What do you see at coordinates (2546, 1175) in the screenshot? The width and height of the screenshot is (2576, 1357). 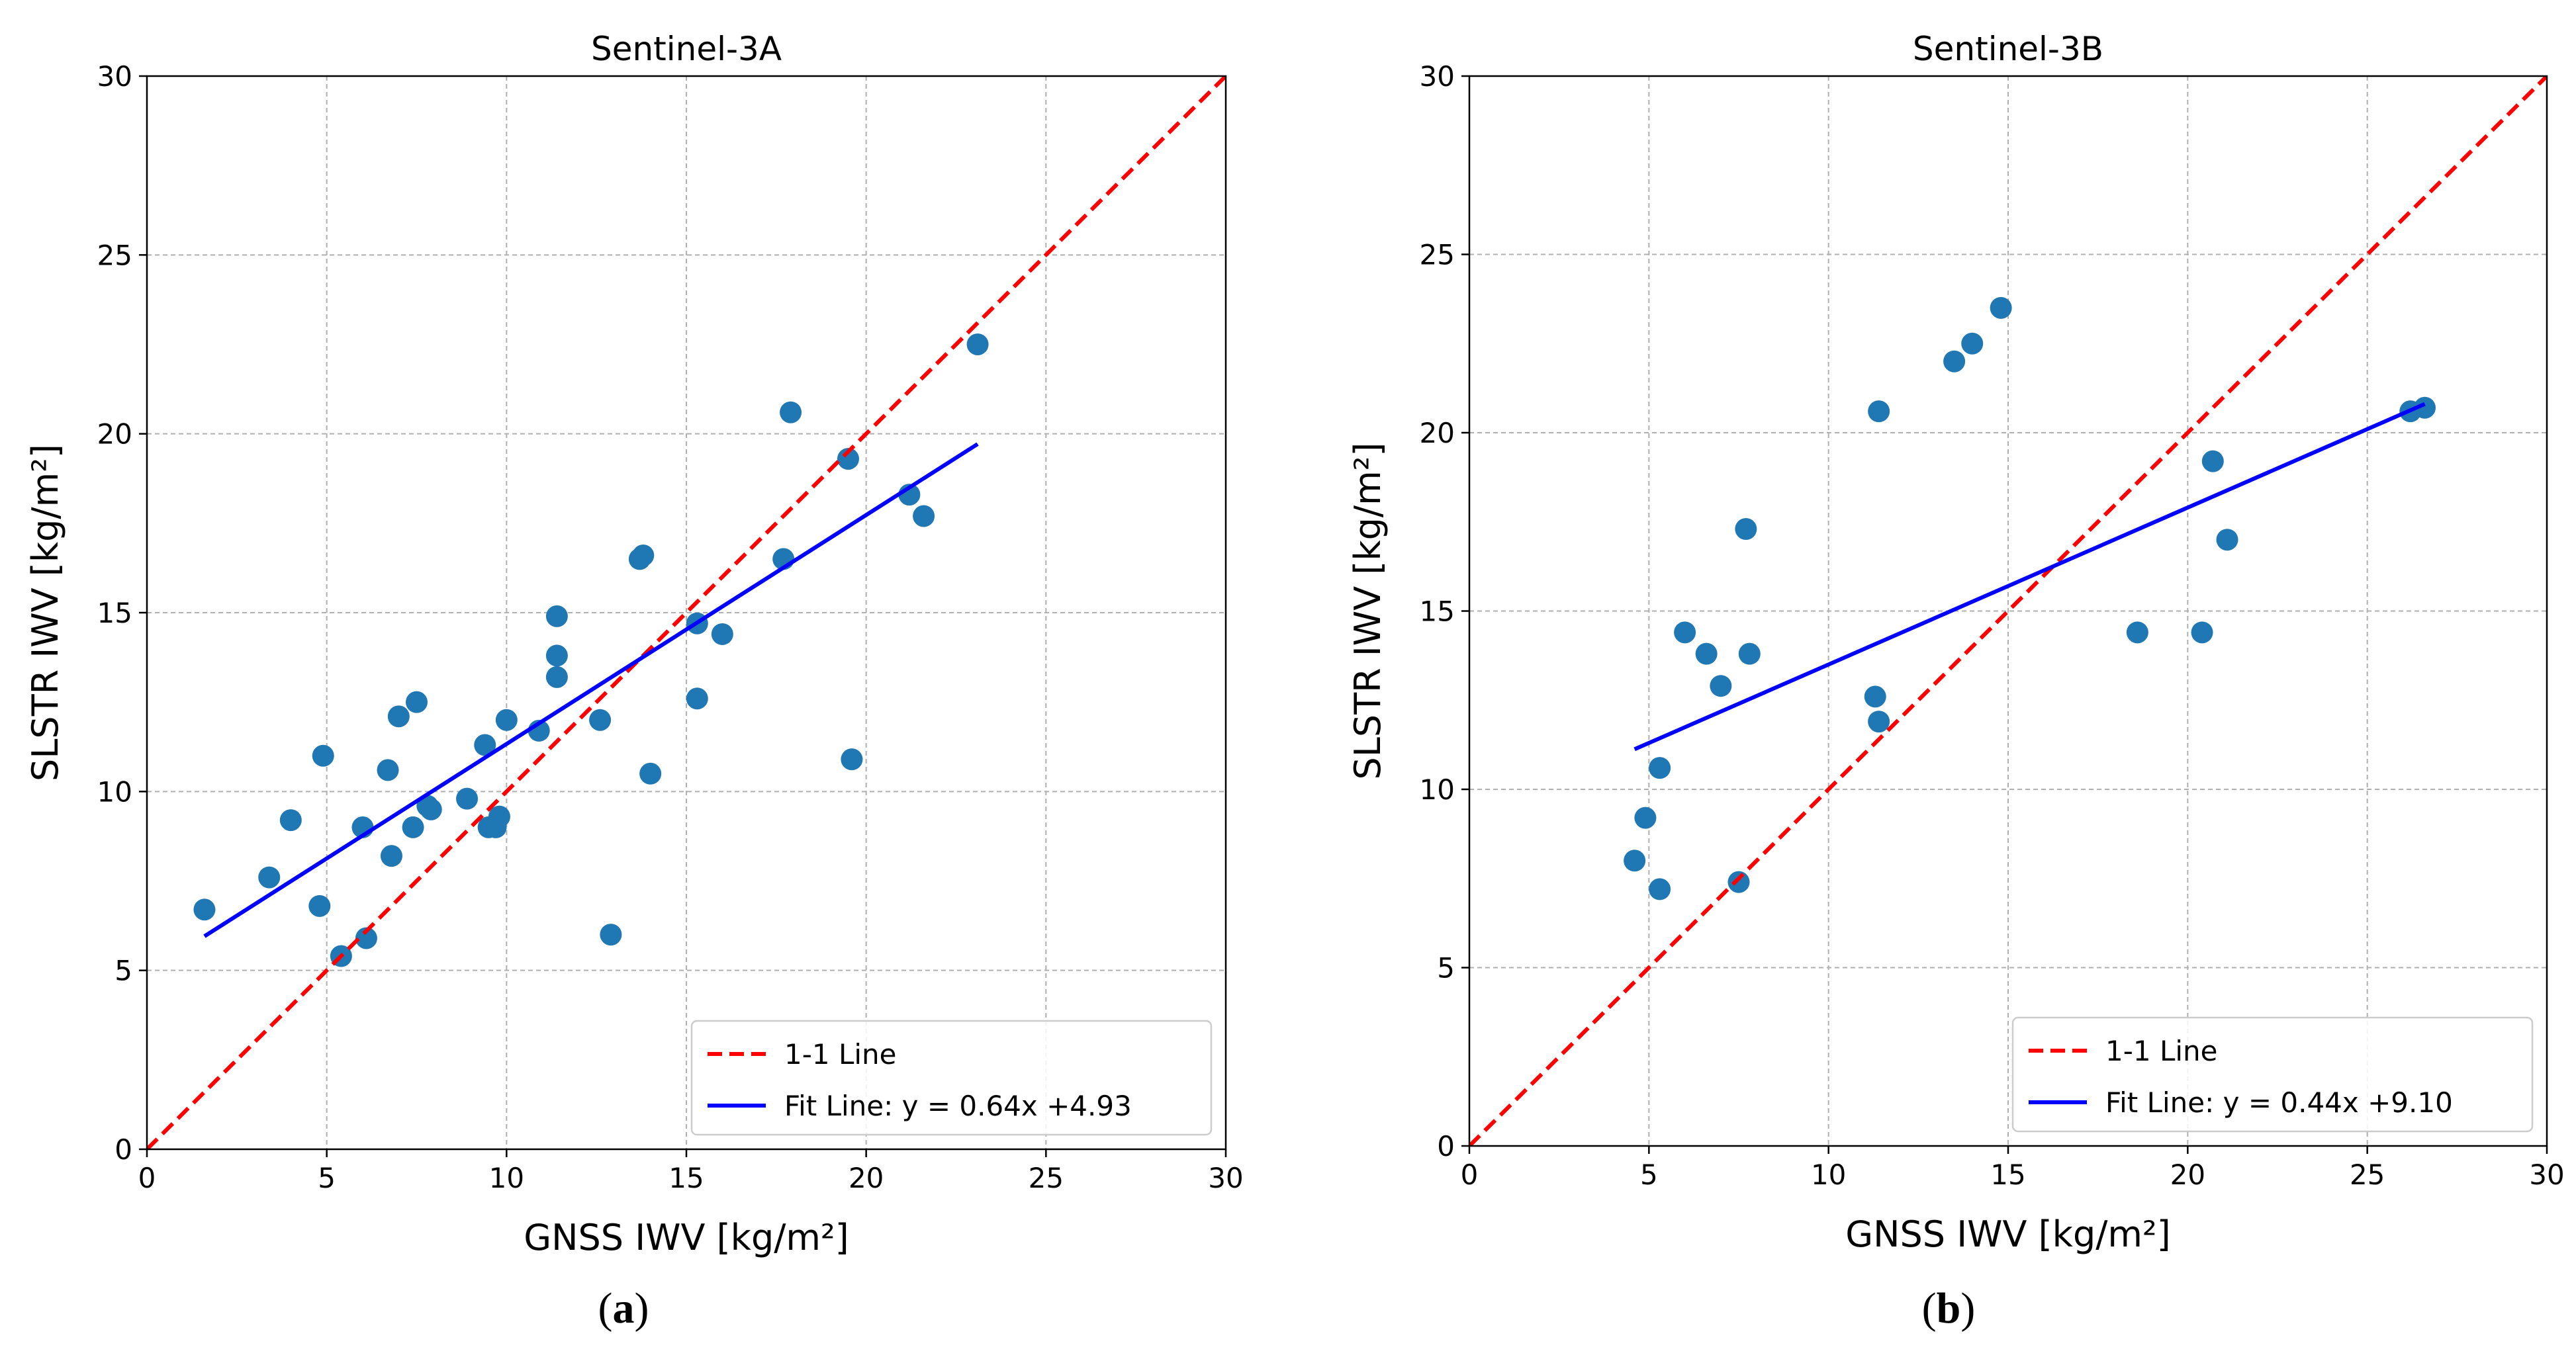 I see `x-tick-label: 30` at bounding box center [2546, 1175].